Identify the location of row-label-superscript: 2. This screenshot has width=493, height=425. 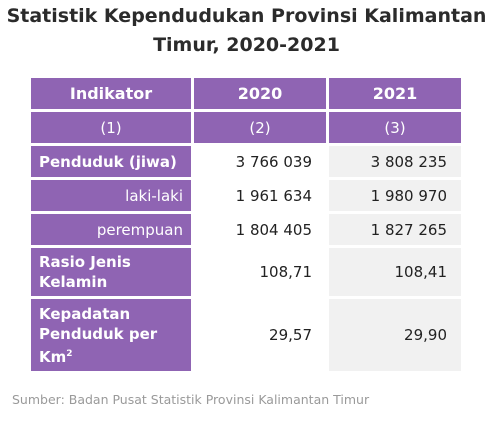
(69, 353).